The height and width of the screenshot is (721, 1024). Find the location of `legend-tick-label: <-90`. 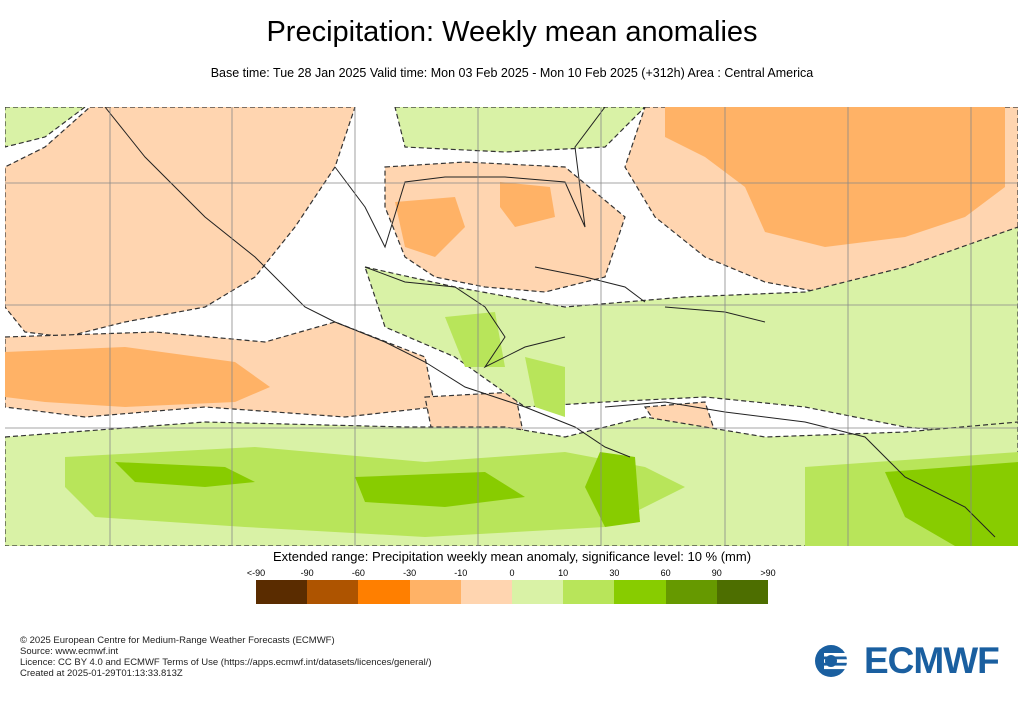

legend-tick-label: <-90 is located at coordinates (256, 573).